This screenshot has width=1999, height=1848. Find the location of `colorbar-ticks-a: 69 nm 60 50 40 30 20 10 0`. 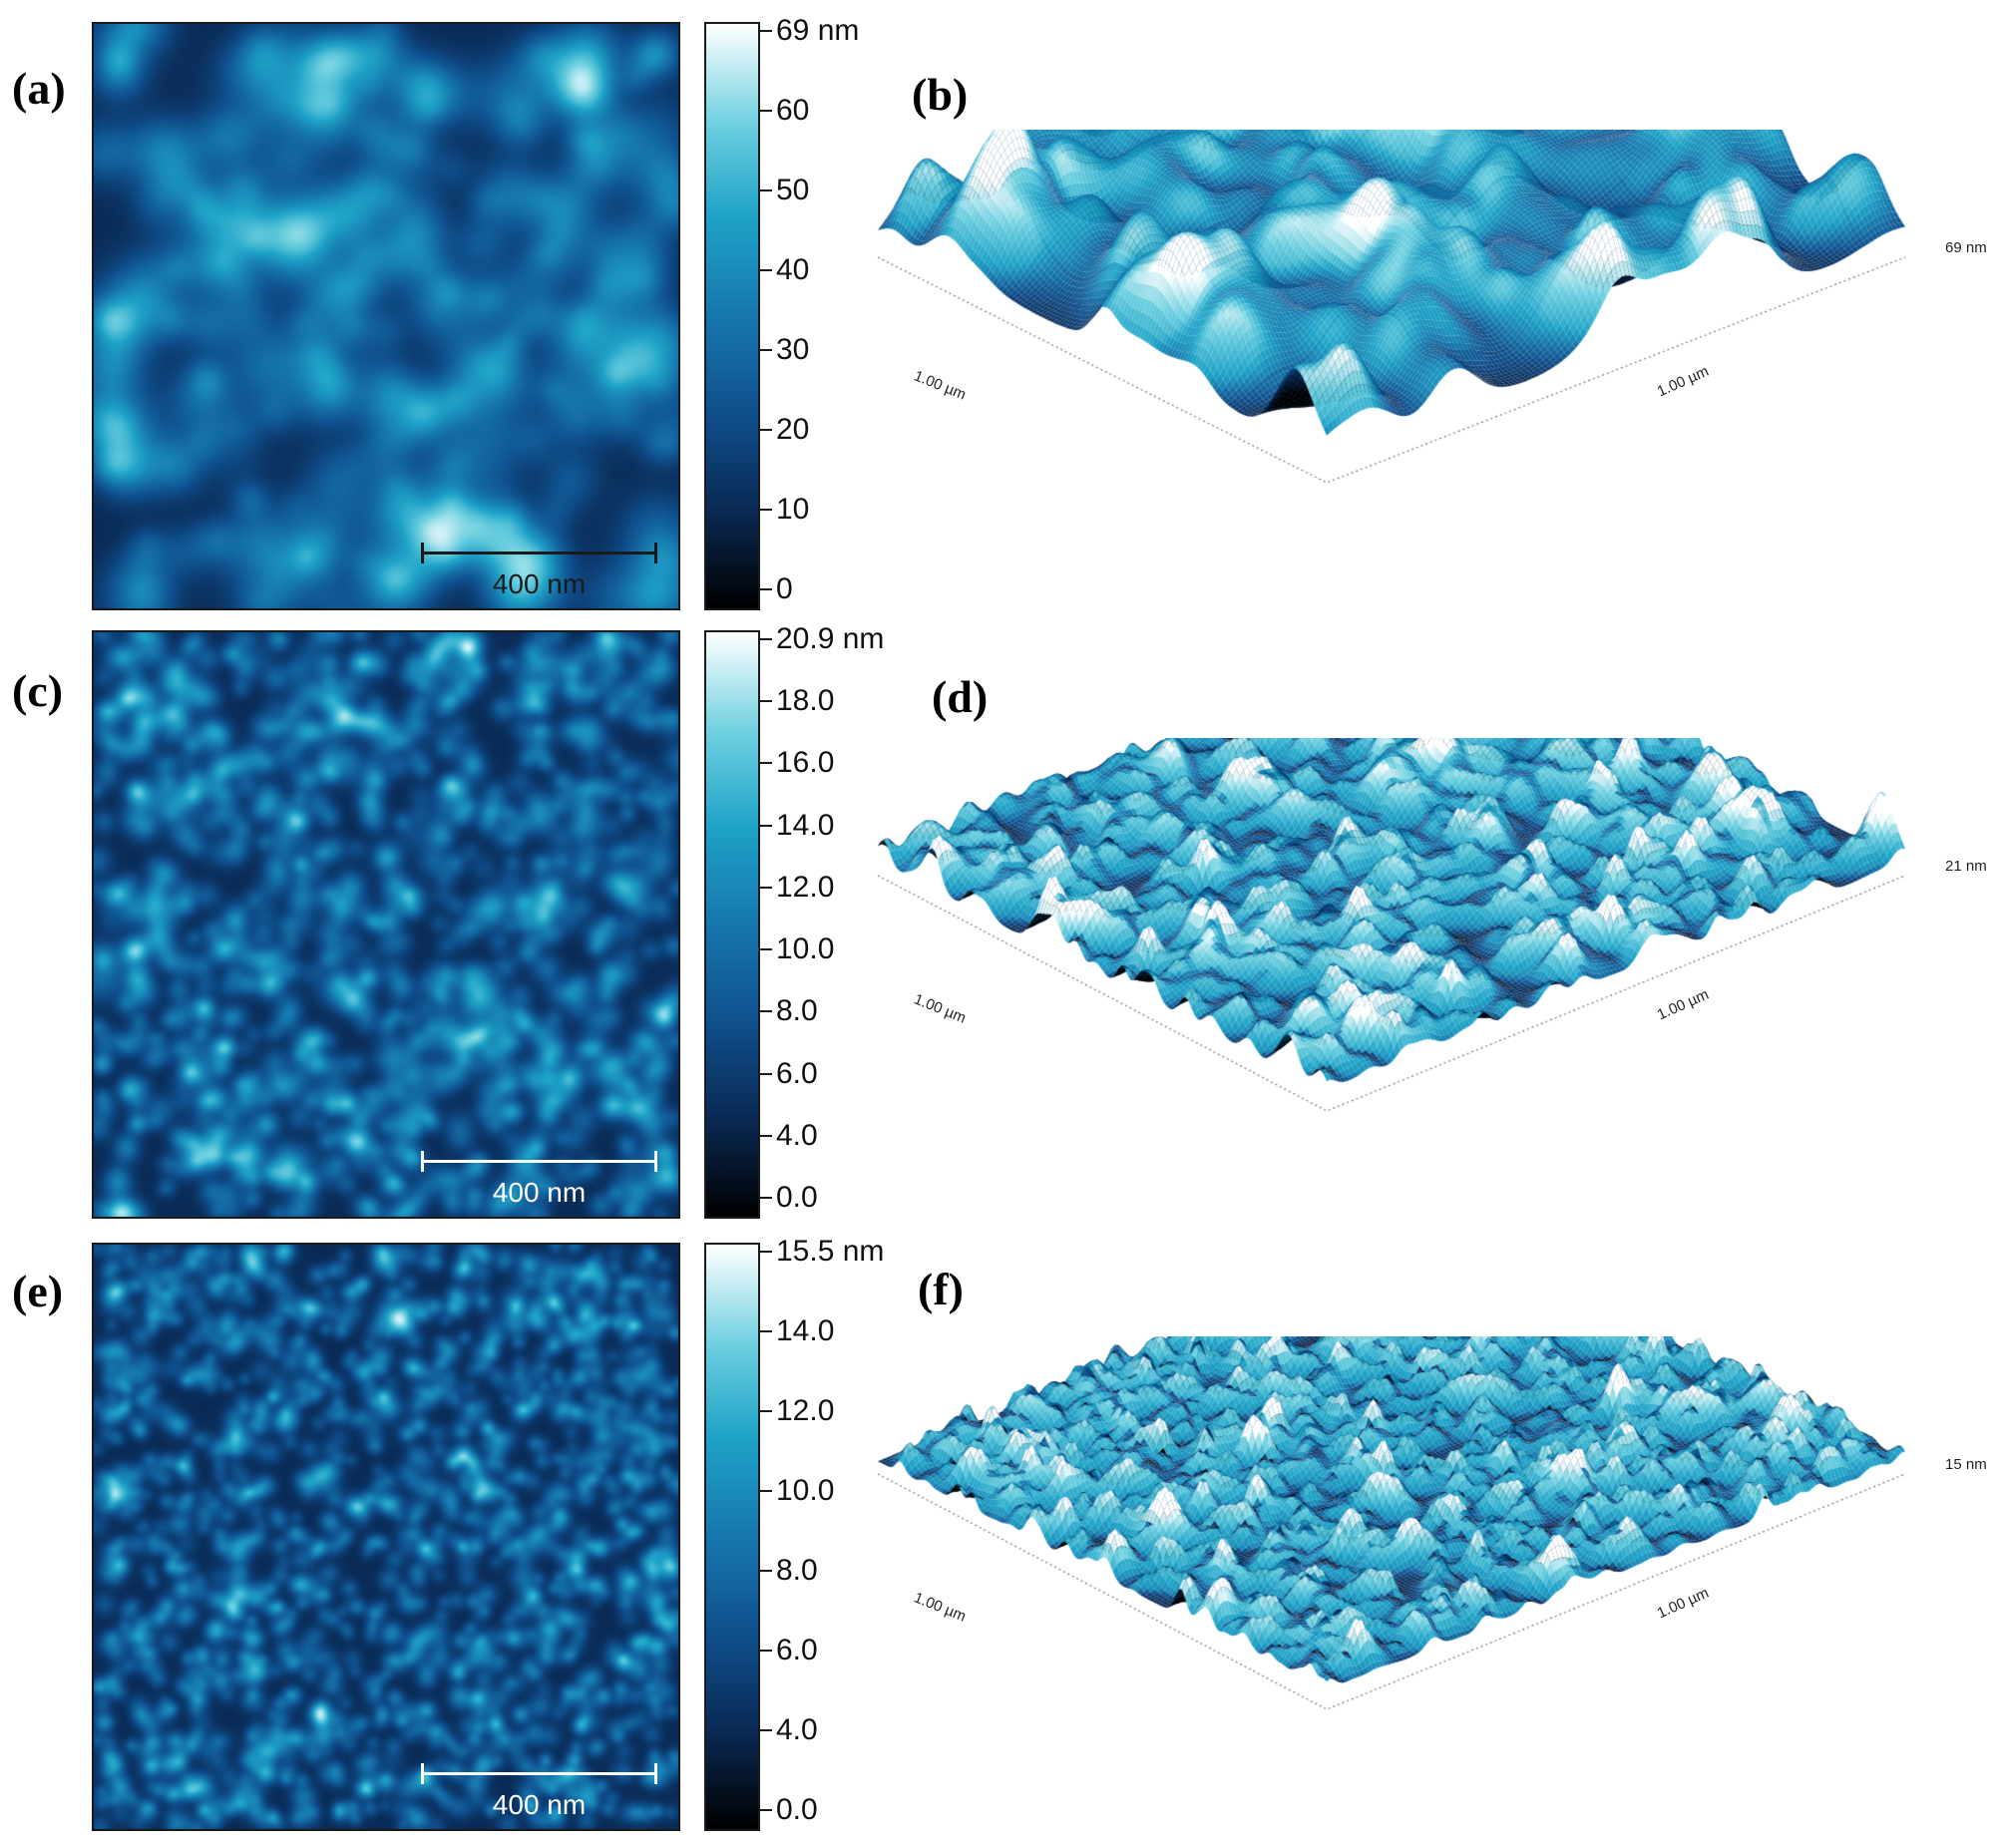

colorbar-ticks-a: 69 nm 60 50 40 30 20 10 0 is located at coordinates (840, 313).